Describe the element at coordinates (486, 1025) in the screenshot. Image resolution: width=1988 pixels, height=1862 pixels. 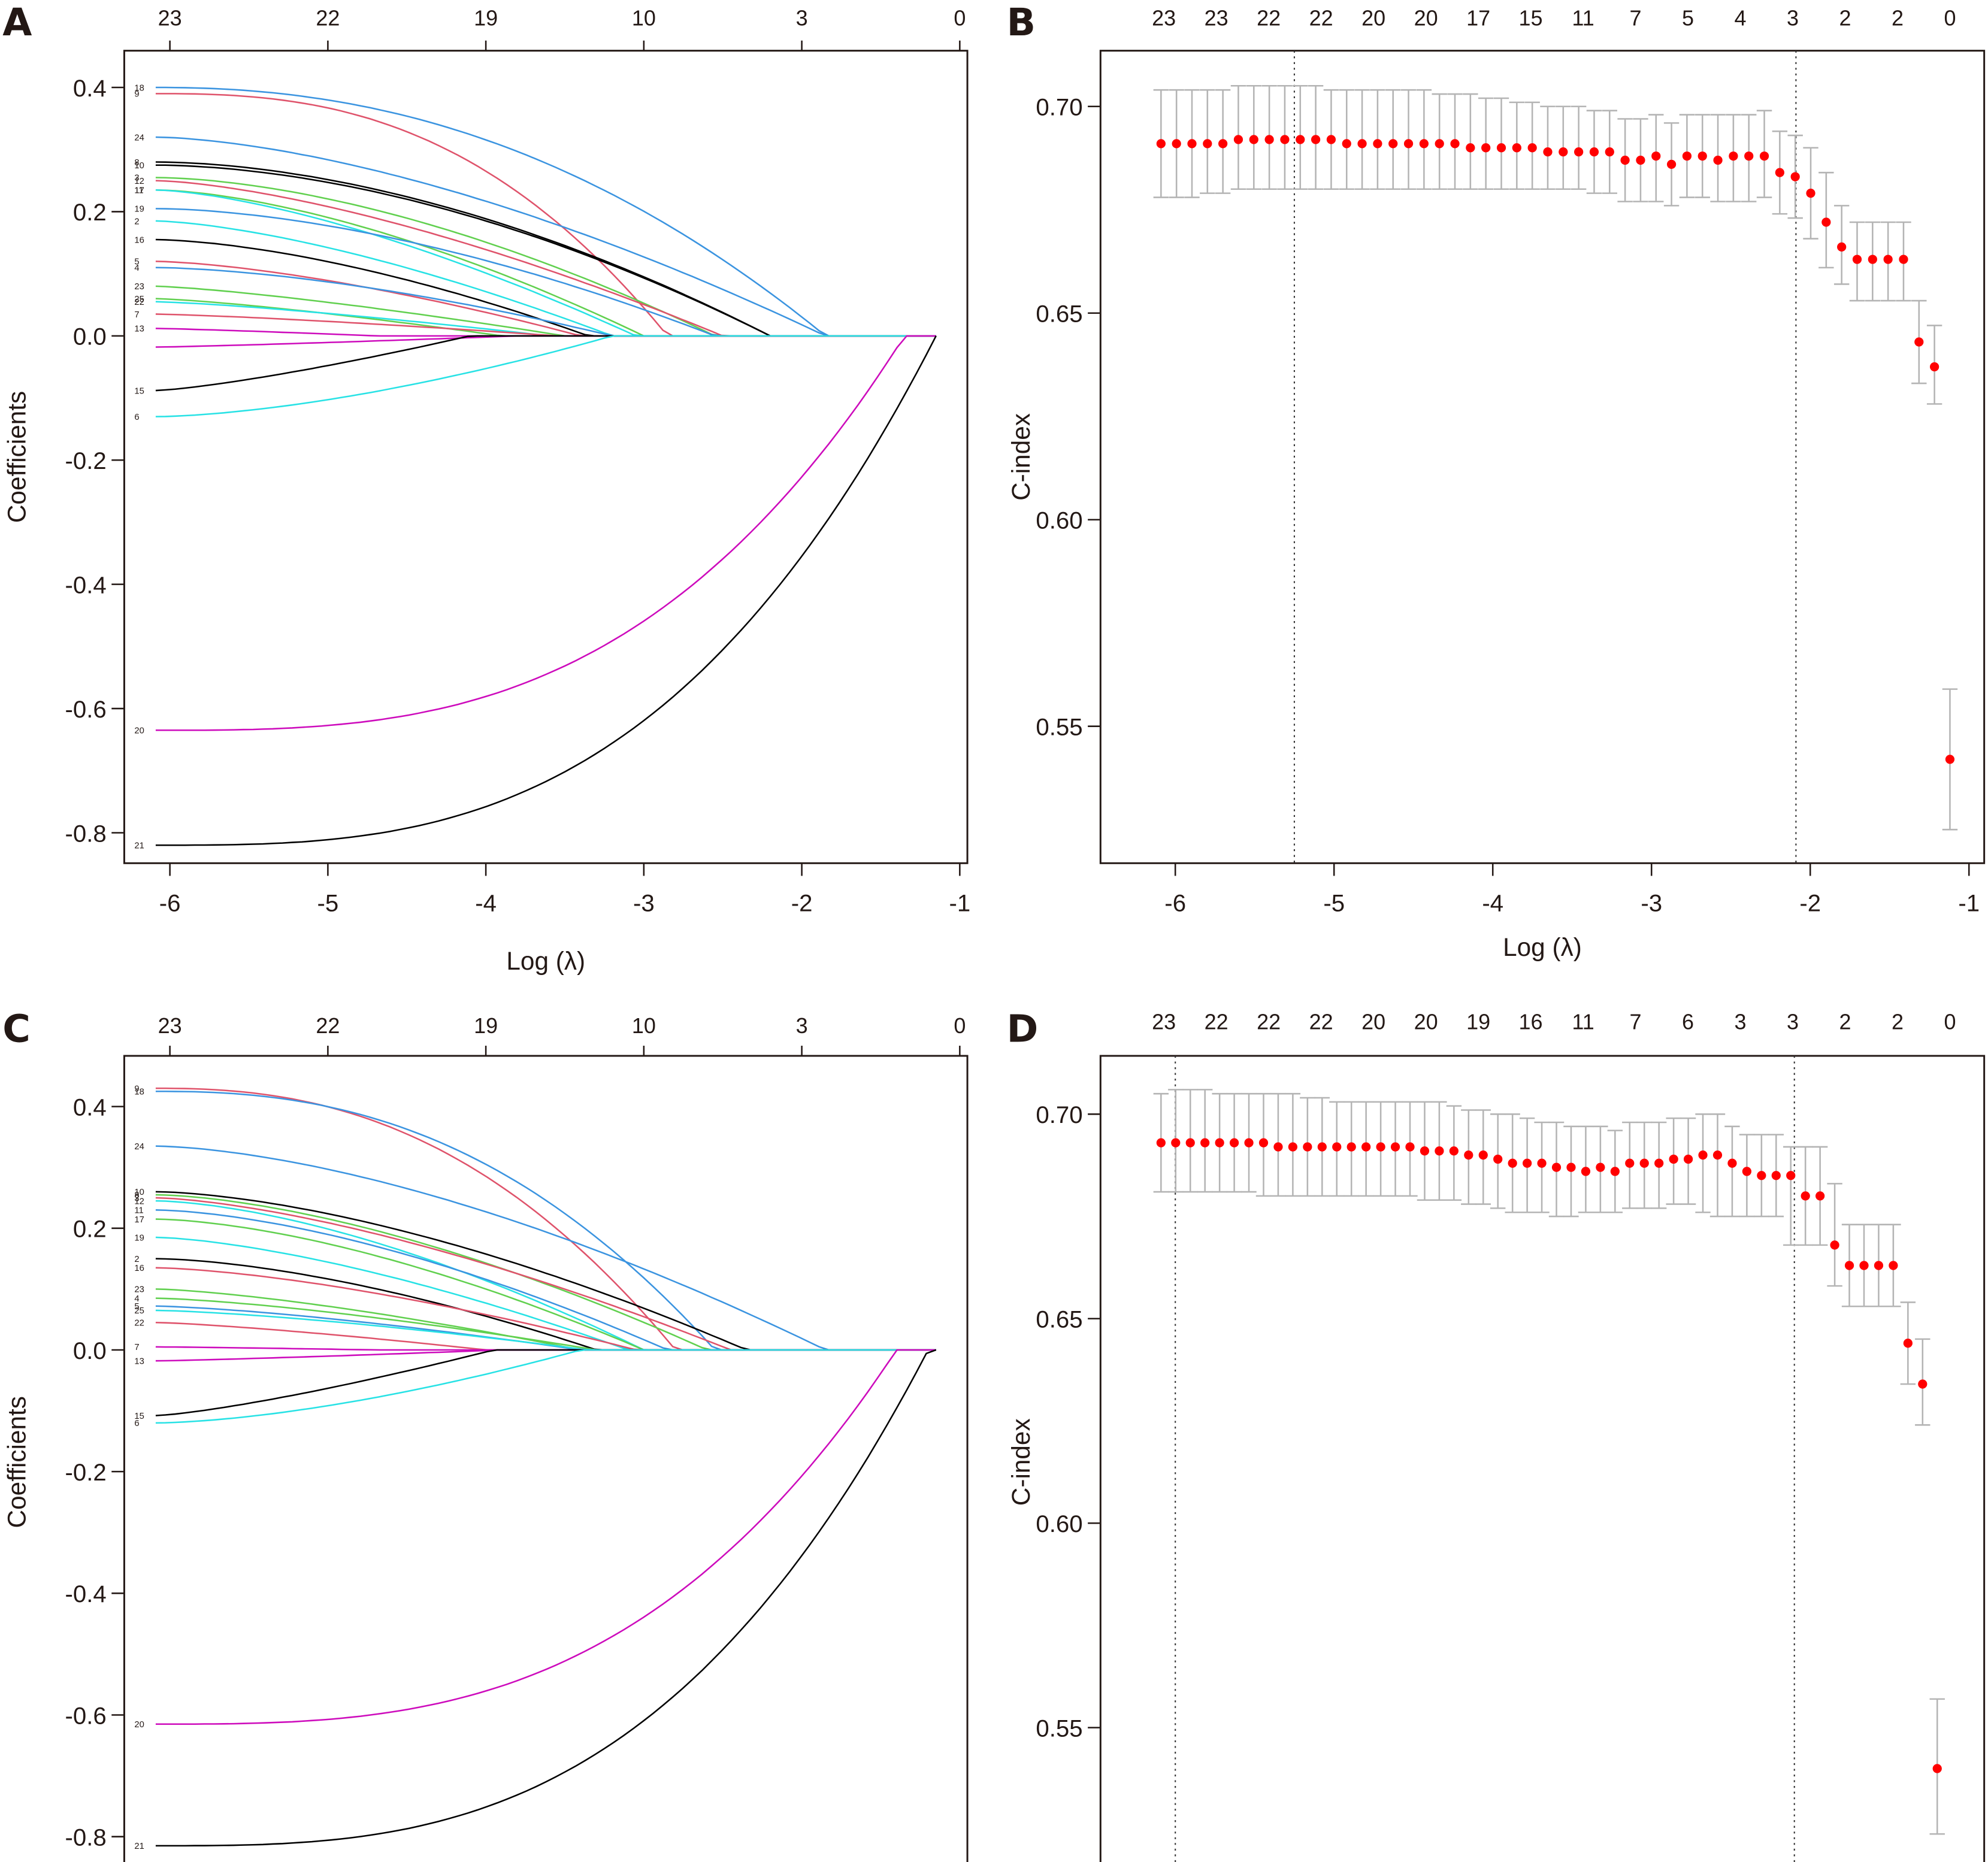
I see `top-axis-label: 19` at that location.